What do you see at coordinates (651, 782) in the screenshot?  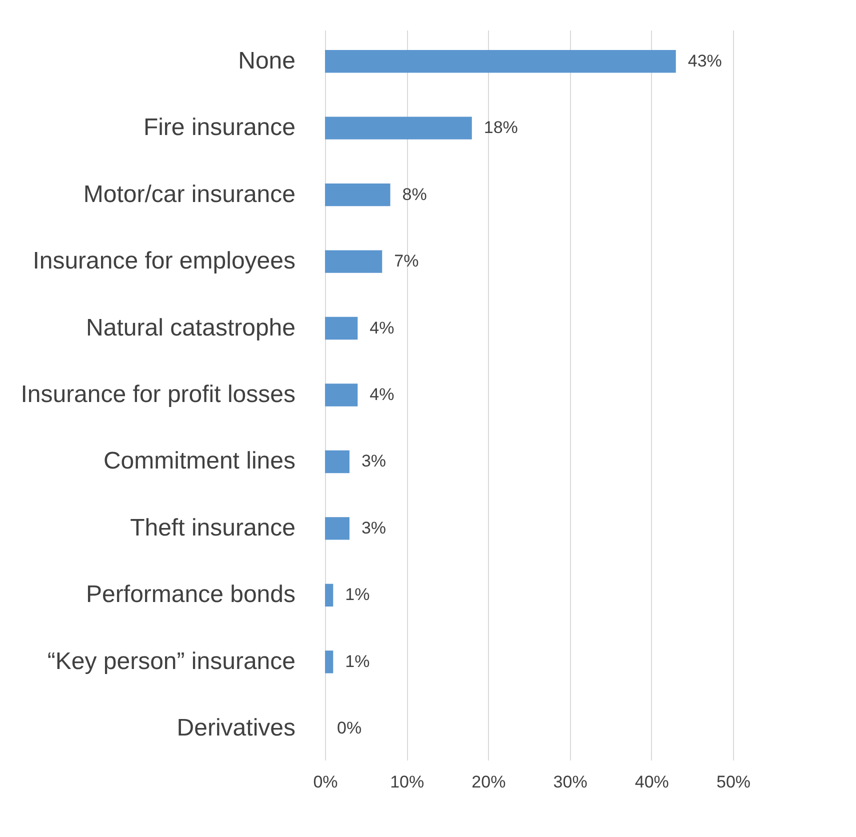 I see `x-tick-label: 40%` at bounding box center [651, 782].